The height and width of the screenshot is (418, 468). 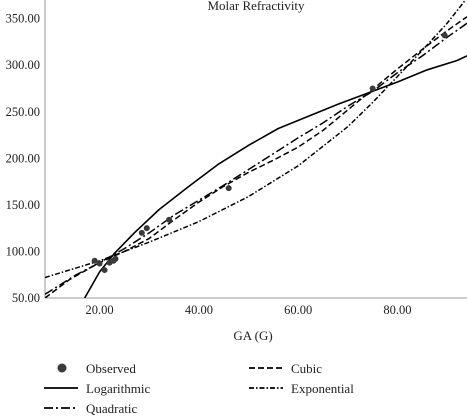 What do you see at coordinates (118, 388) in the screenshot?
I see `legend-label: Logarithmic` at bounding box center [118, 388].